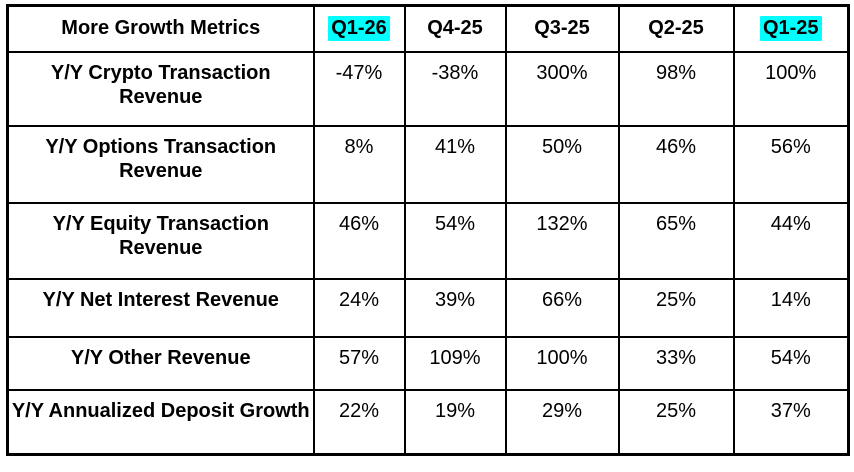 This screenshot has width=854, height=472. I want to click on value-cell: 24%, so click(359, 307).